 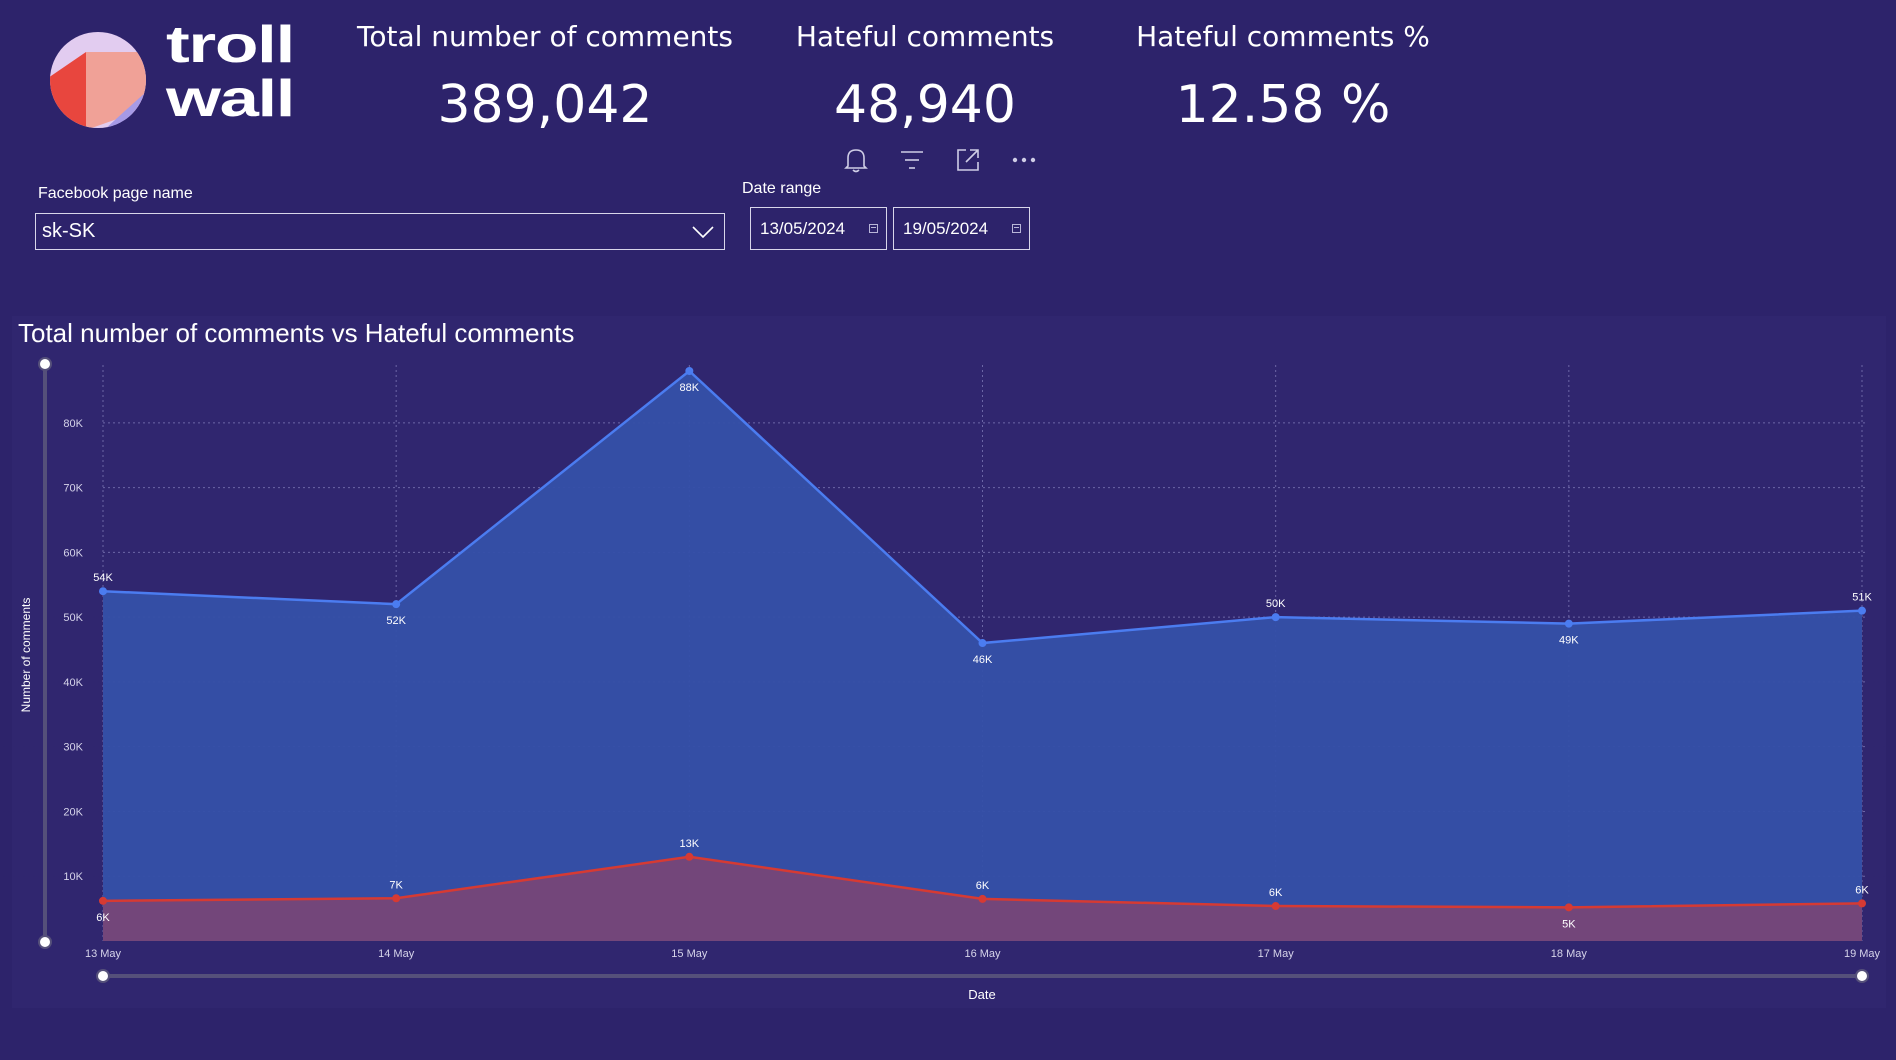 What do you see at coordinates (545, 105) in the screenshot?
I see `kpi-value: 389,042` at bounding box center [545, 105].